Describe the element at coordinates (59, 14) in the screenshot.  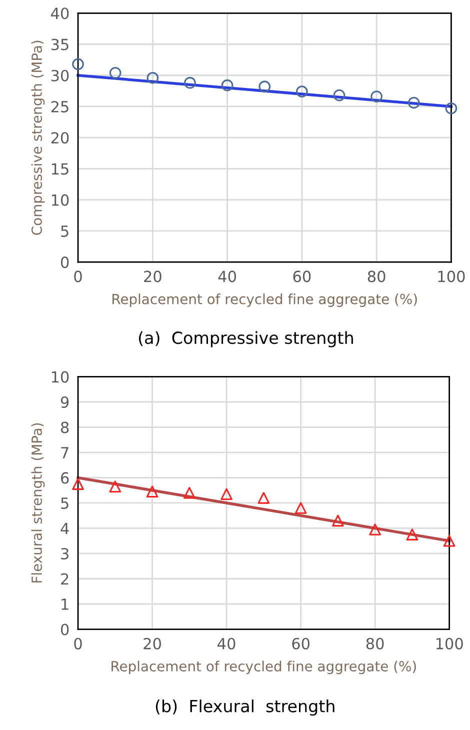
I see `y-tick-label: 40` at that location.